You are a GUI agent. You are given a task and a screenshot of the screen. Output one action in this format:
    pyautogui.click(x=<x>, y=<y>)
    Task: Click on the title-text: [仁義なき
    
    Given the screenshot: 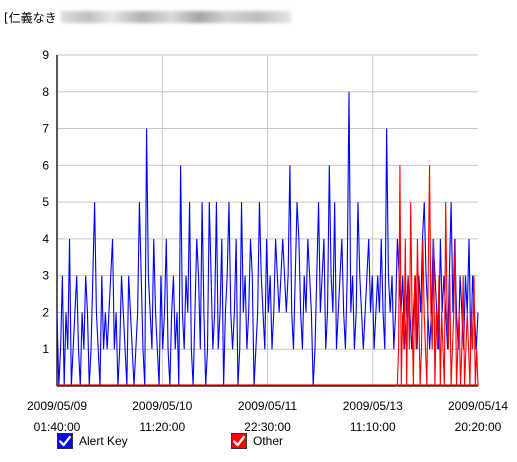 What is the action you would take?
    pyautogui.click(x=30, y=17)
    